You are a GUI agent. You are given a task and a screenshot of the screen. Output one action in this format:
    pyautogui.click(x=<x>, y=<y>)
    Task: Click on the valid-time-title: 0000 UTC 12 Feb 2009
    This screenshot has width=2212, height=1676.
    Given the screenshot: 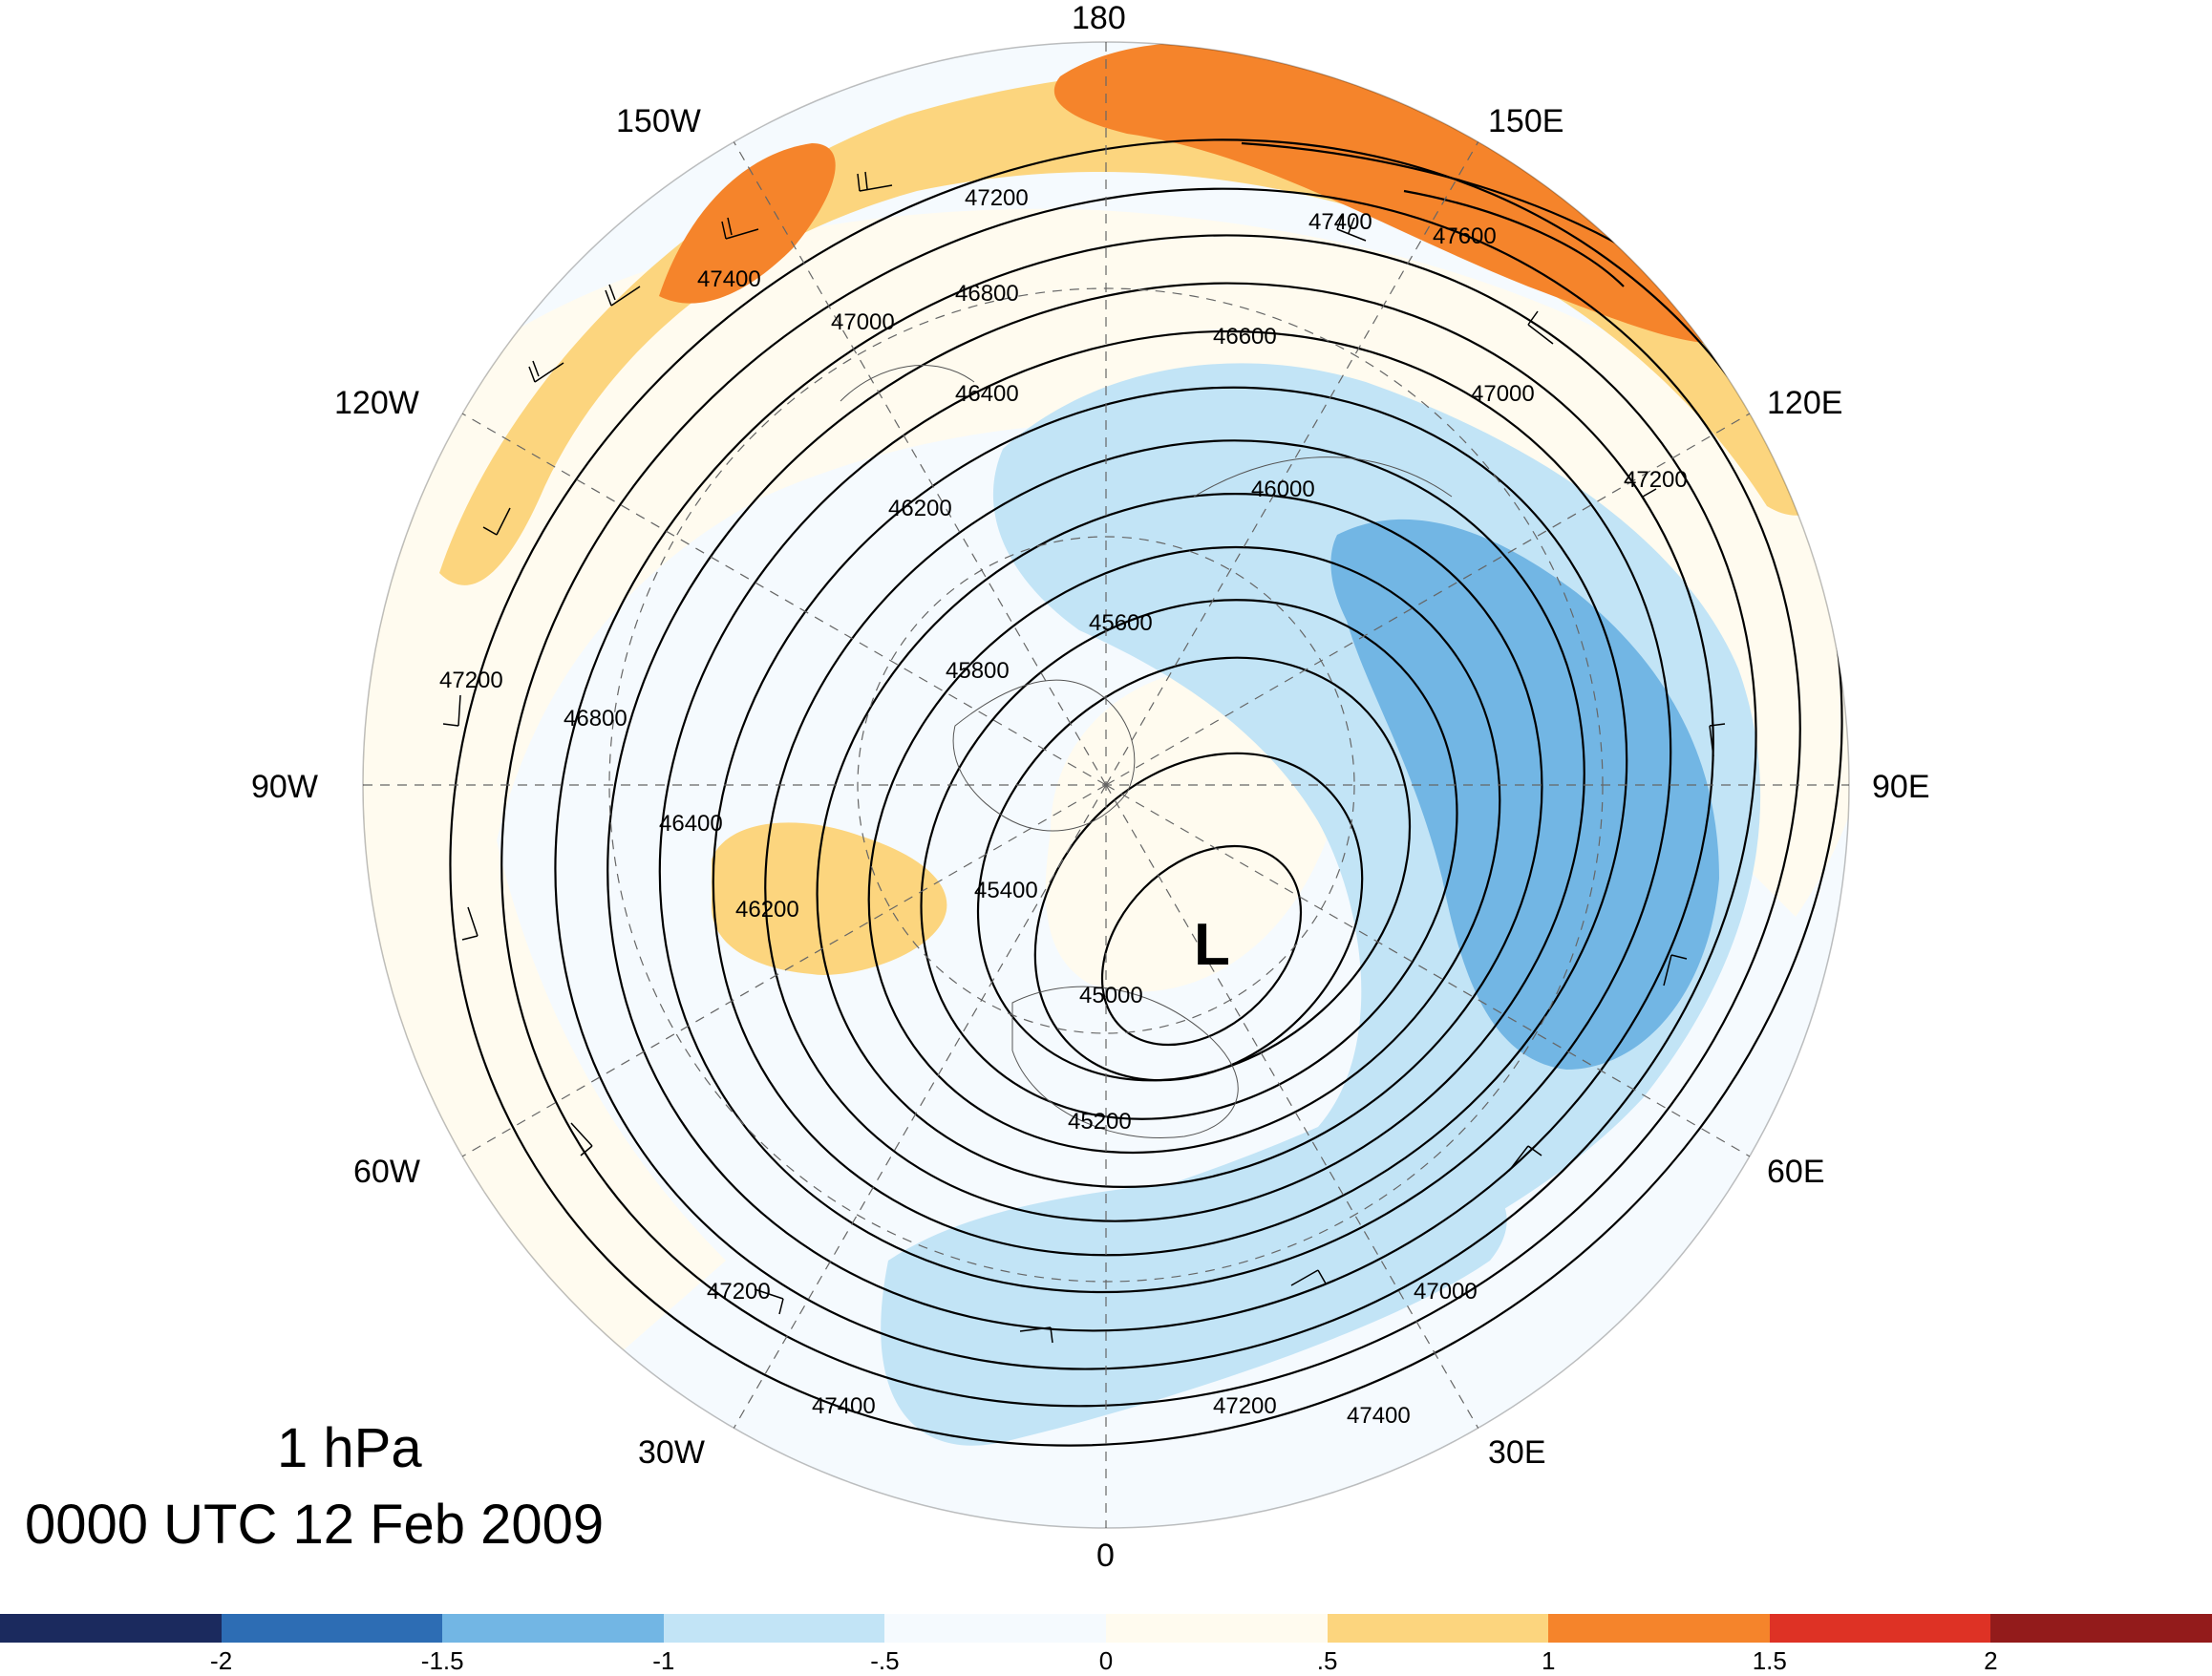 What is the action you would take?
    pyautogui.click(x=315, y=1525)
    